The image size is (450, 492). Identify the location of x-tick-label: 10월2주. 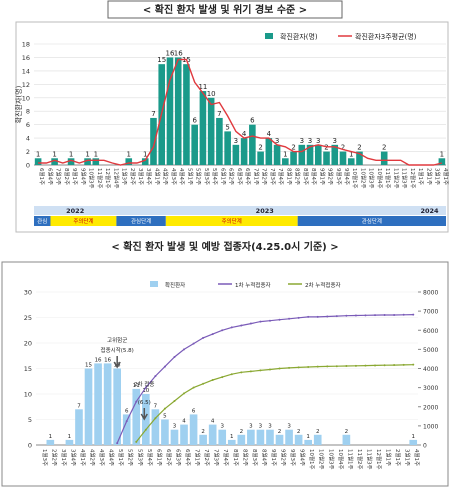
(322, 459).